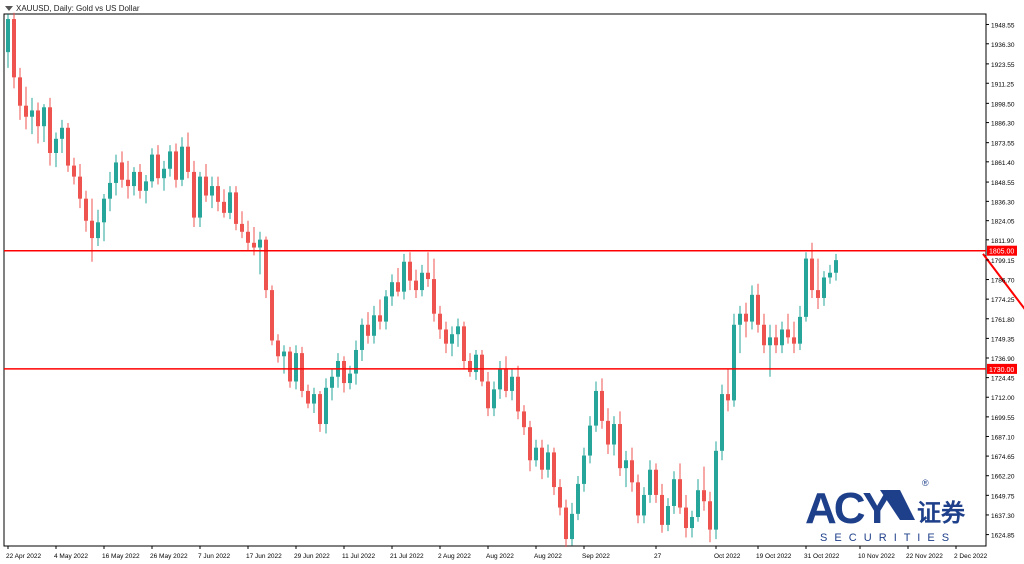 This screenshot has width=1024, height=564. Describe the element at coordinates (78, 8) in the screenshot. I see `chart-title-text: XAUUSD, Daily: Gold vs US Dollar` at that location.